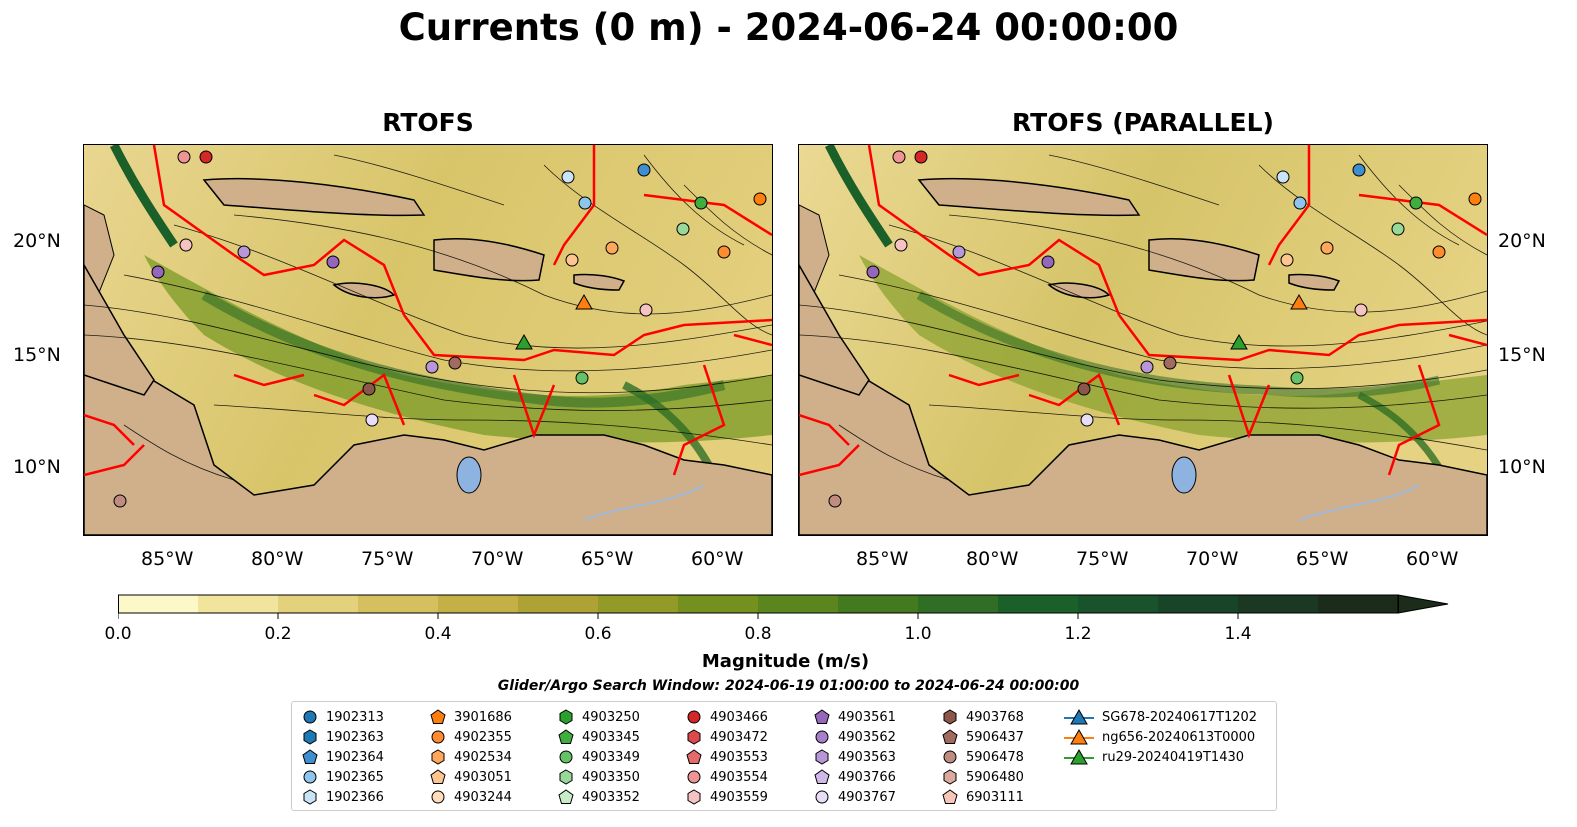 The height and width of the screenshot is (827, 1577). Describe the element at coordinates (611, 757) in the screenshot. I see `legend-label: 4903349` at that location.